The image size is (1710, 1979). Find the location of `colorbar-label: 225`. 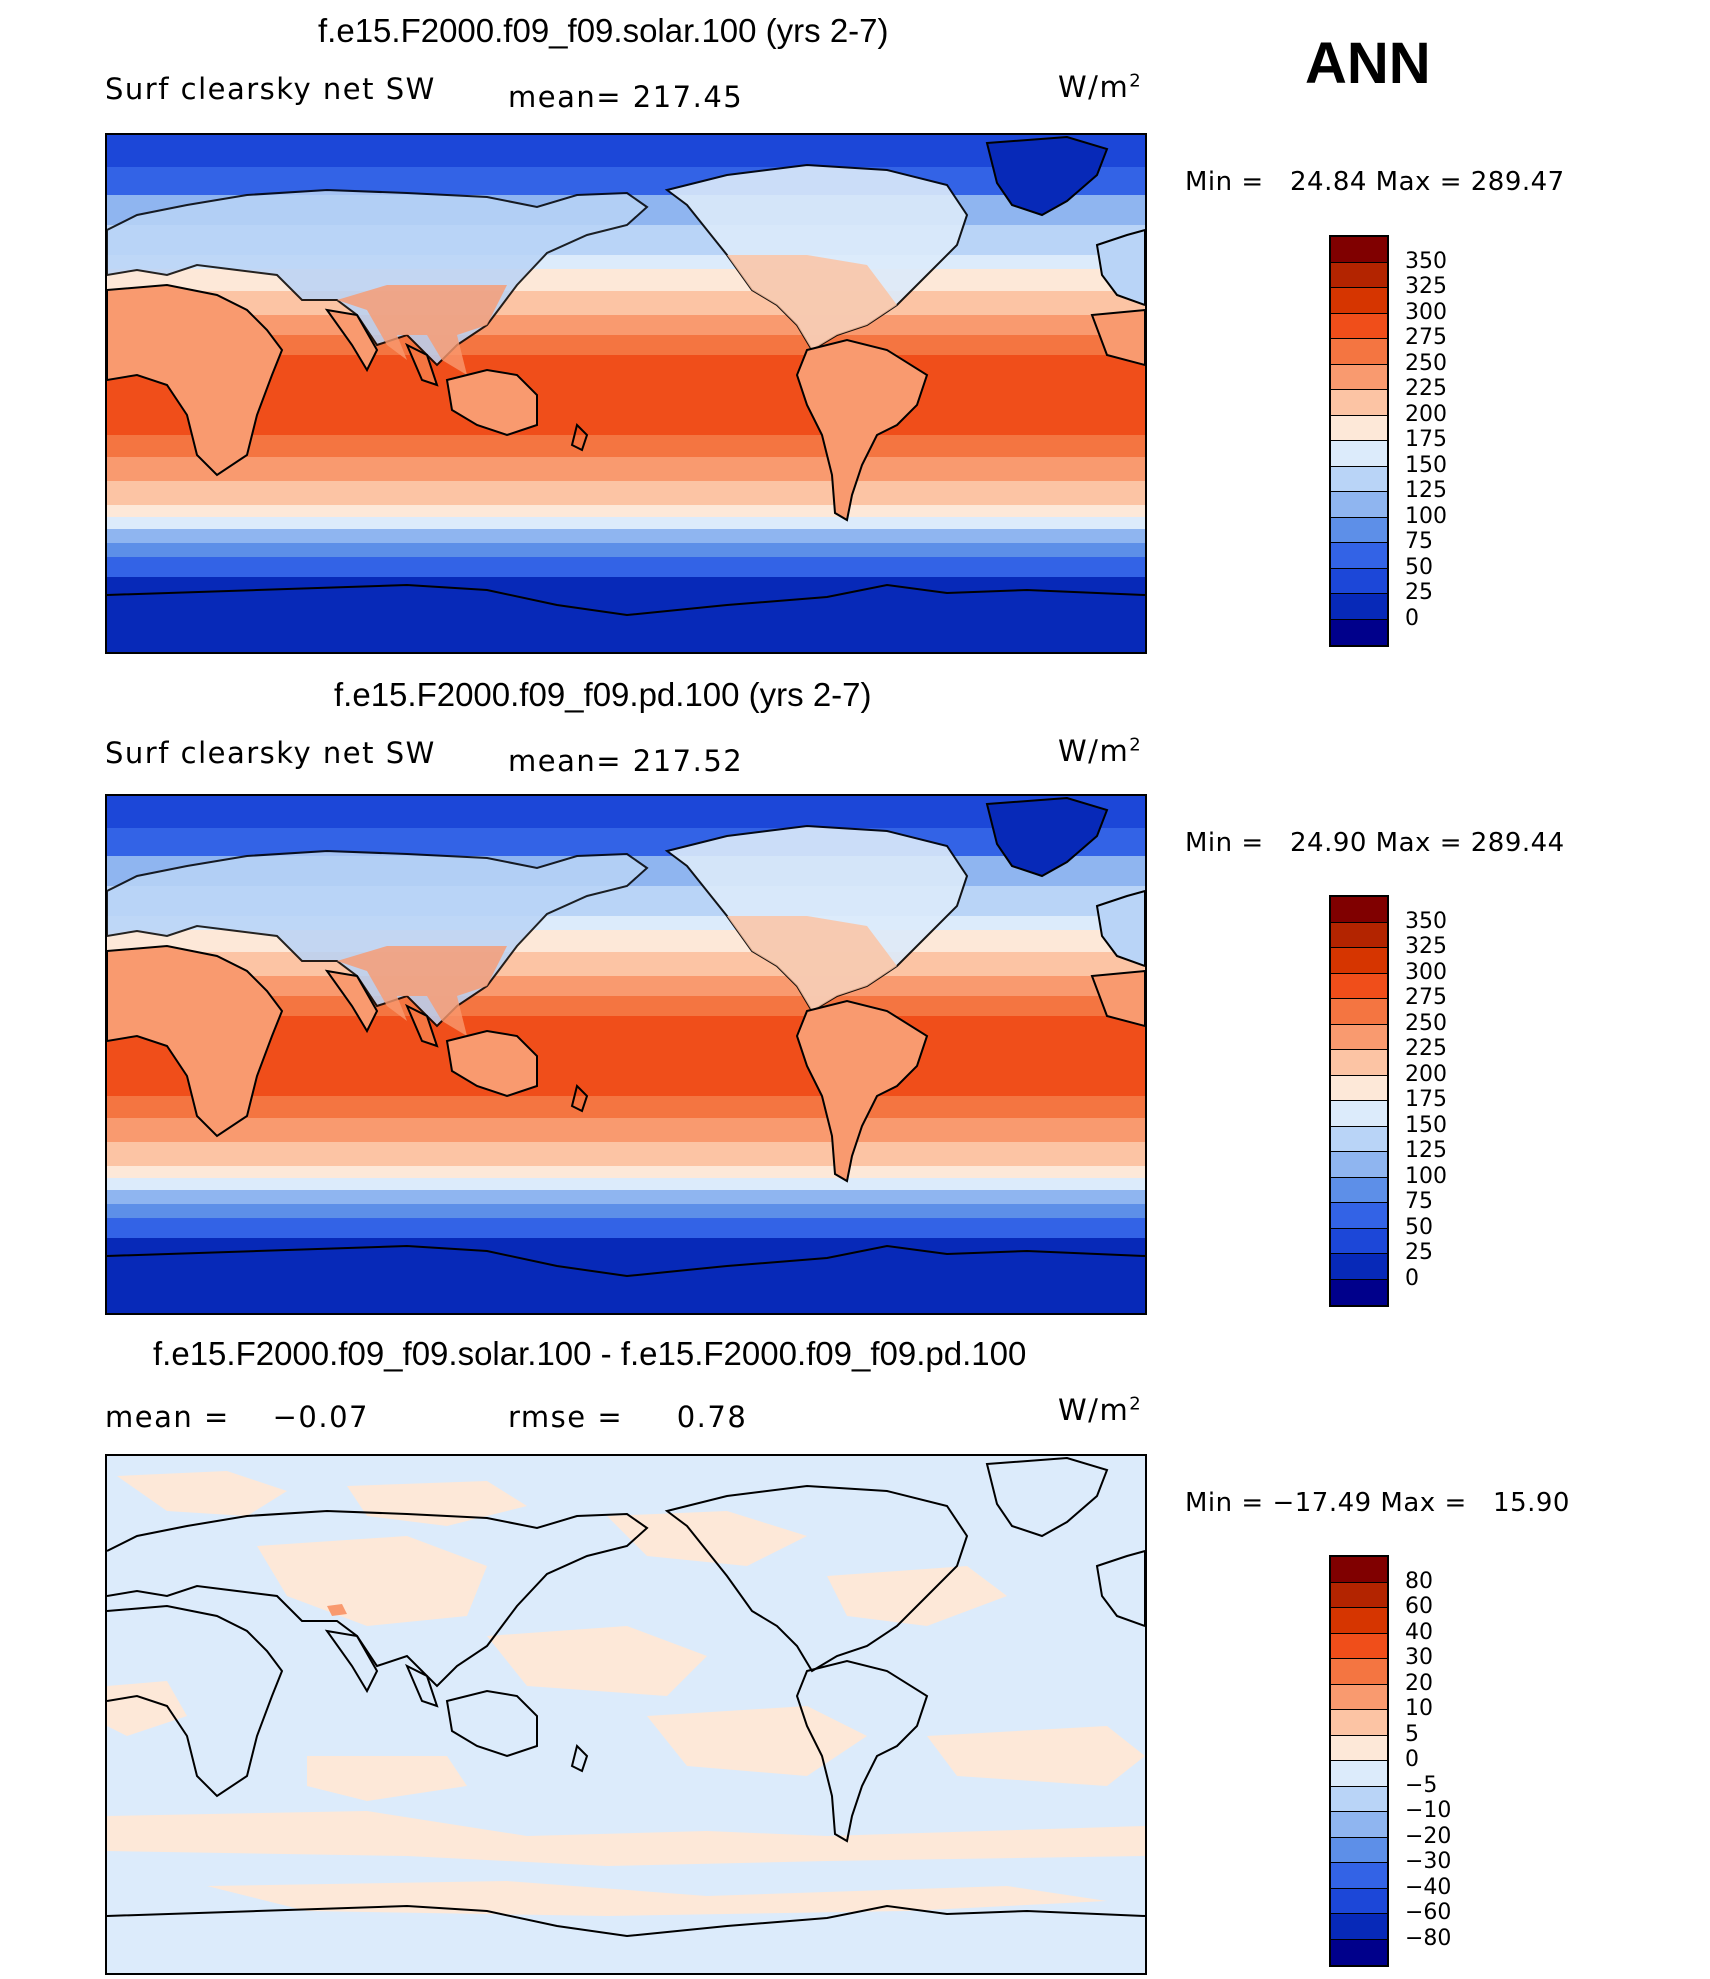

colorbar-label: 225 is located at coordinates (1426, 1048).